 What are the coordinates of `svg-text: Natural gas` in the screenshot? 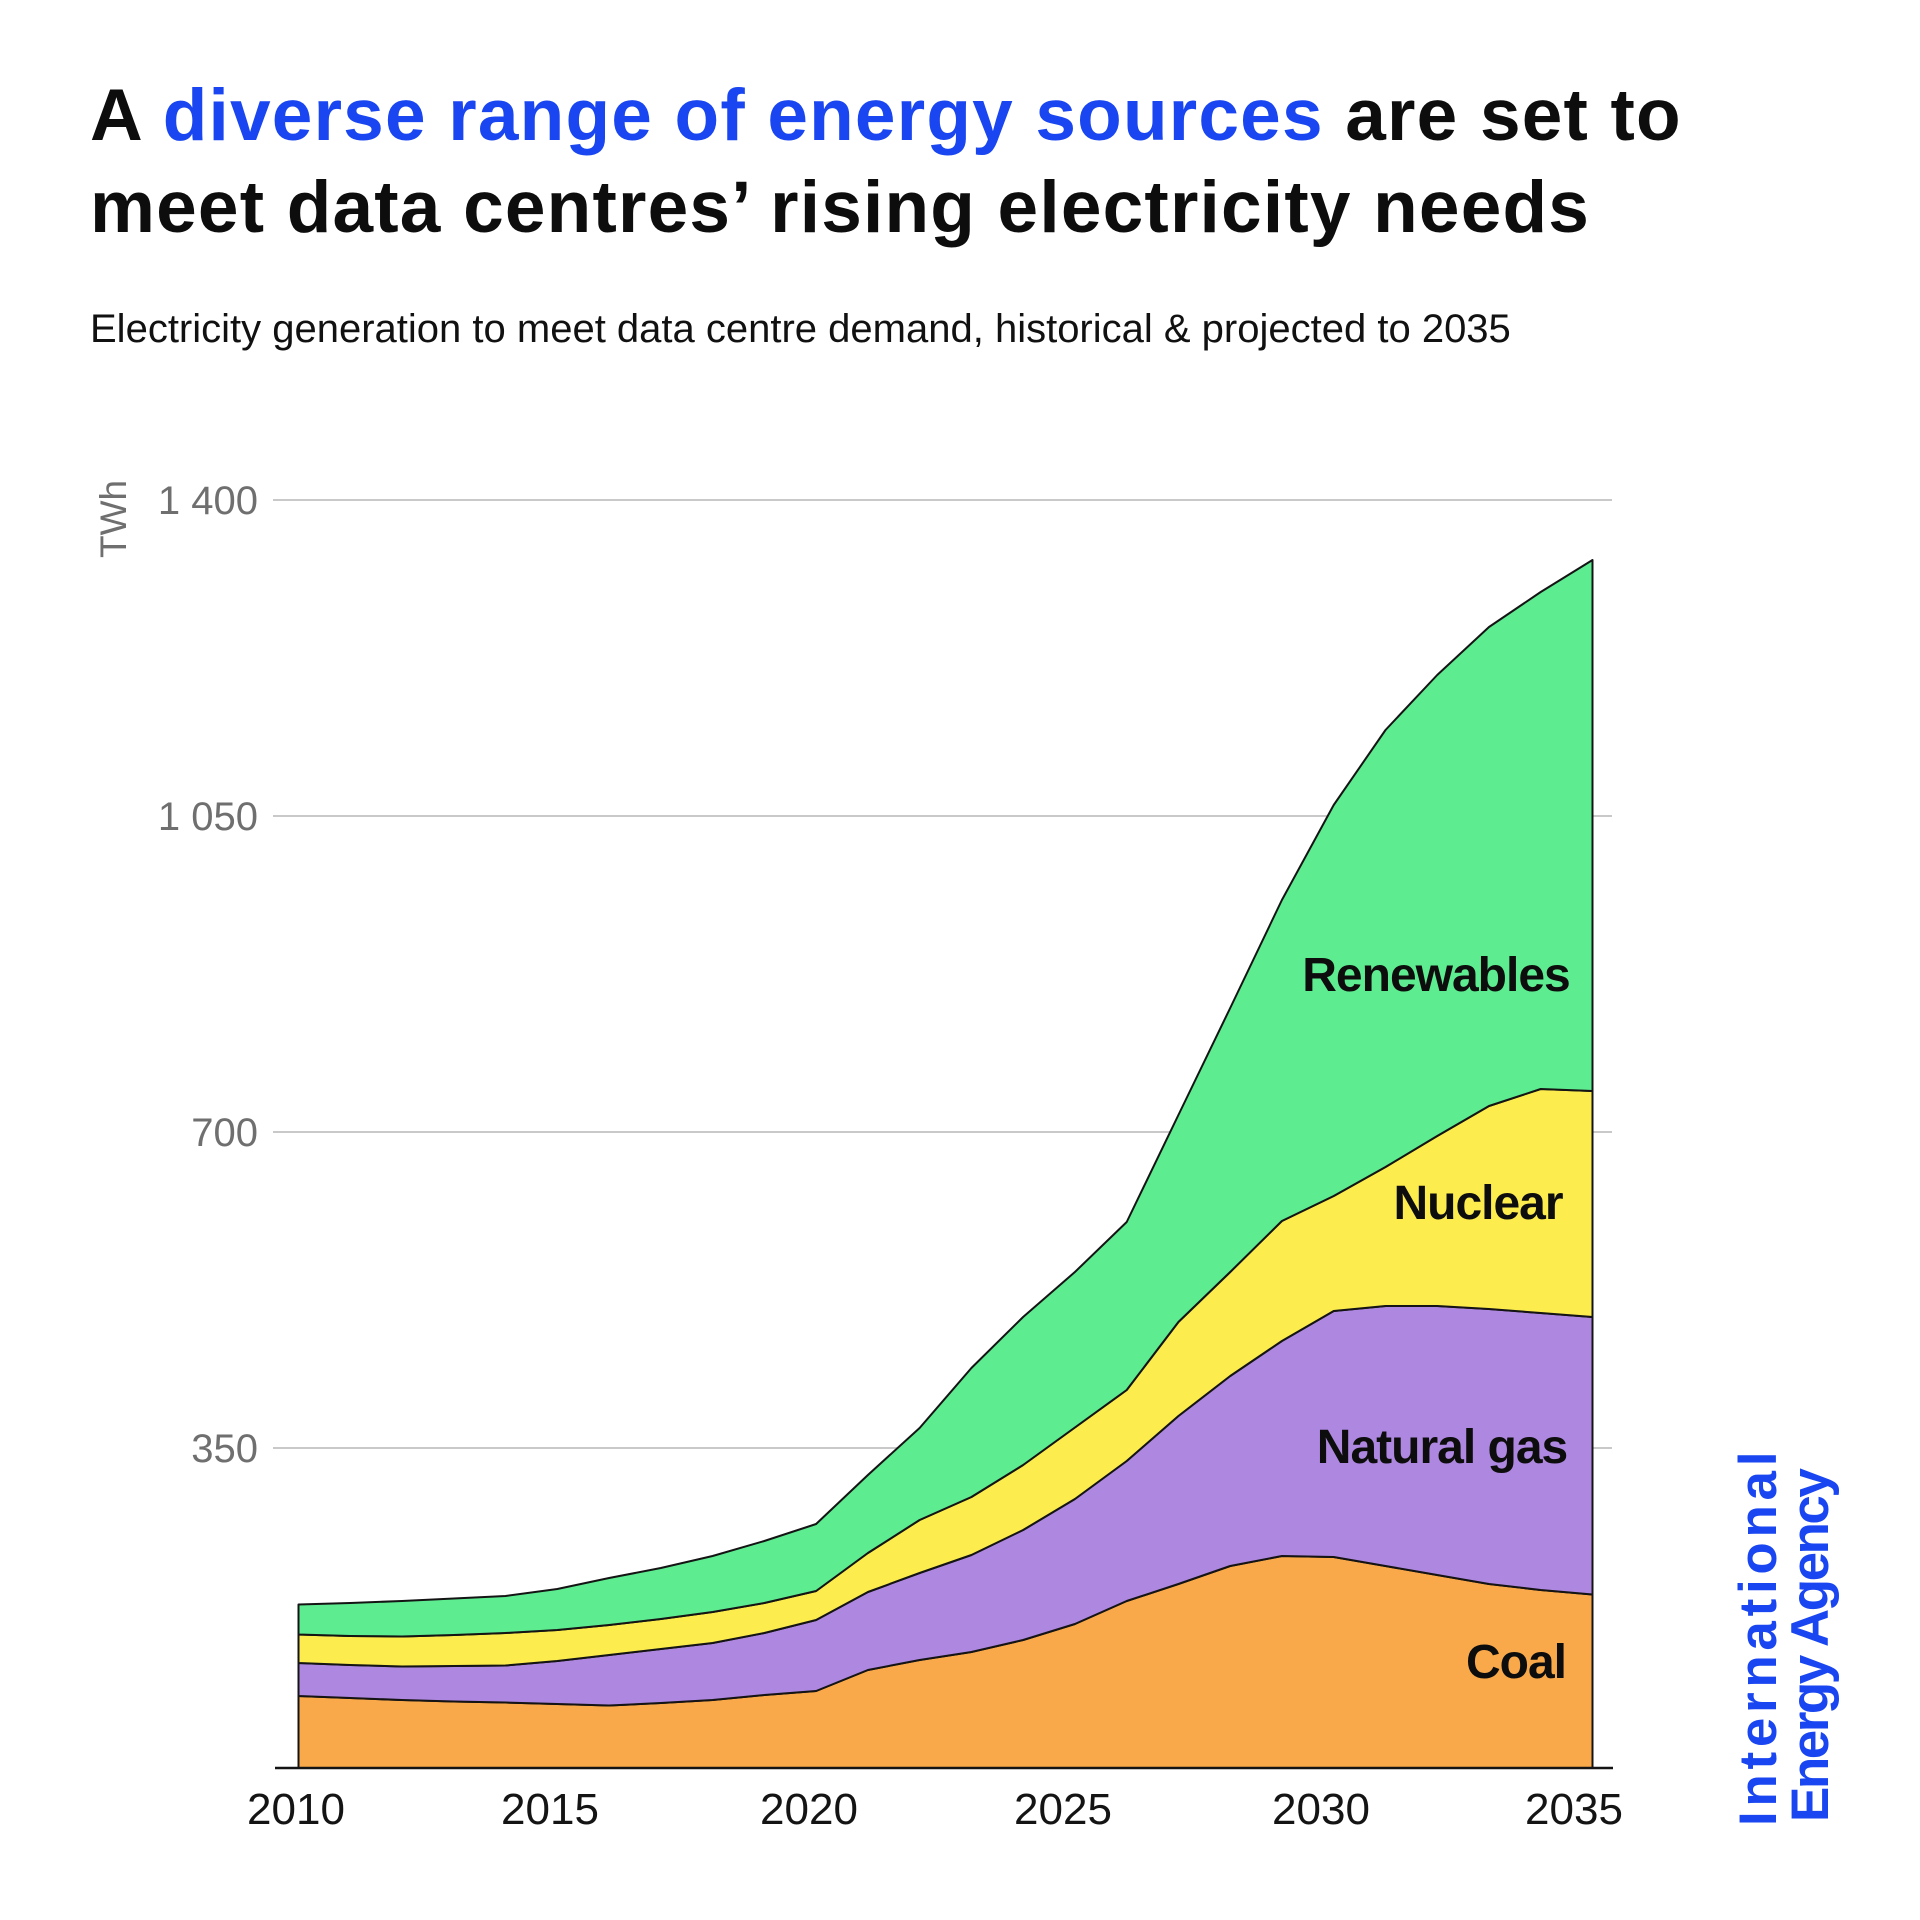 It's located at (1442, 1447).